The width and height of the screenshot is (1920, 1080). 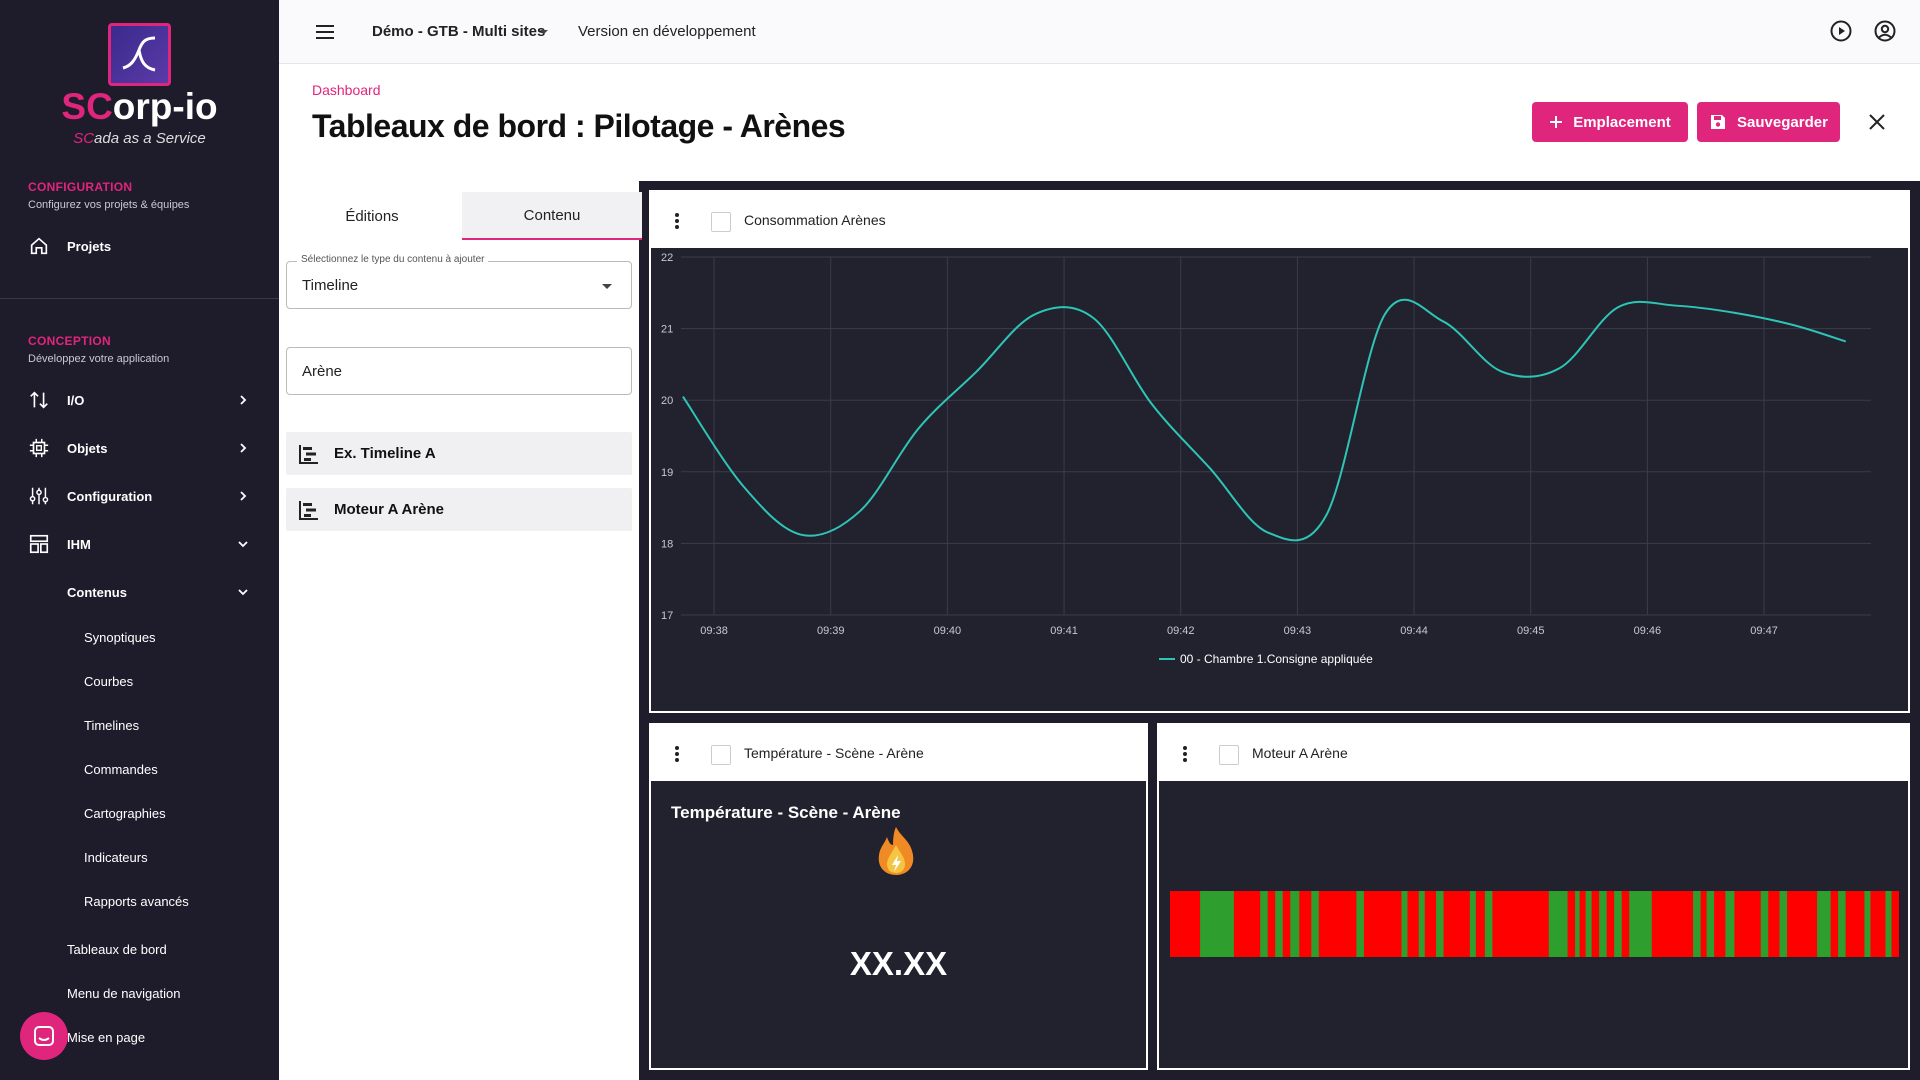 I want to click on legend-label: 00 - Chambre 1.Consigne appliquée, so click(x=1276, y=659).